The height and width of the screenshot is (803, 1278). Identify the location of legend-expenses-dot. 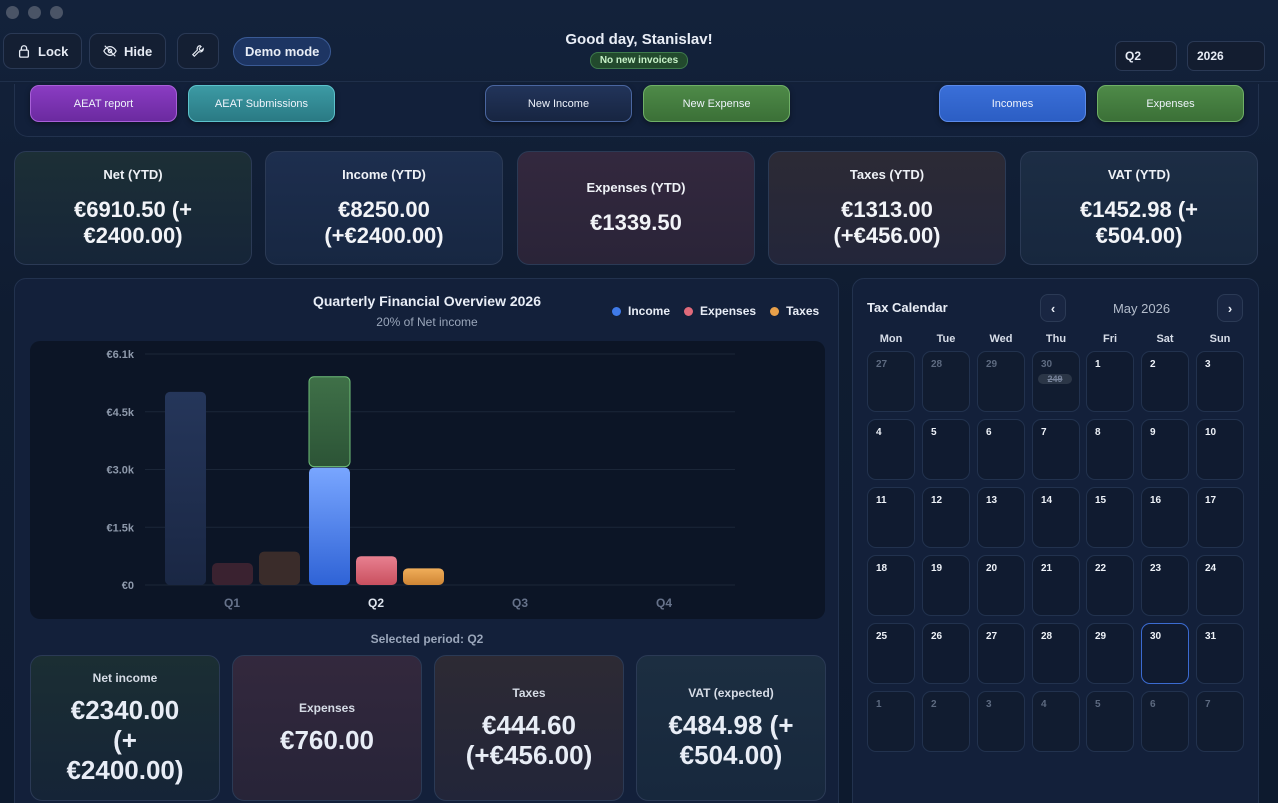
(689, 311).